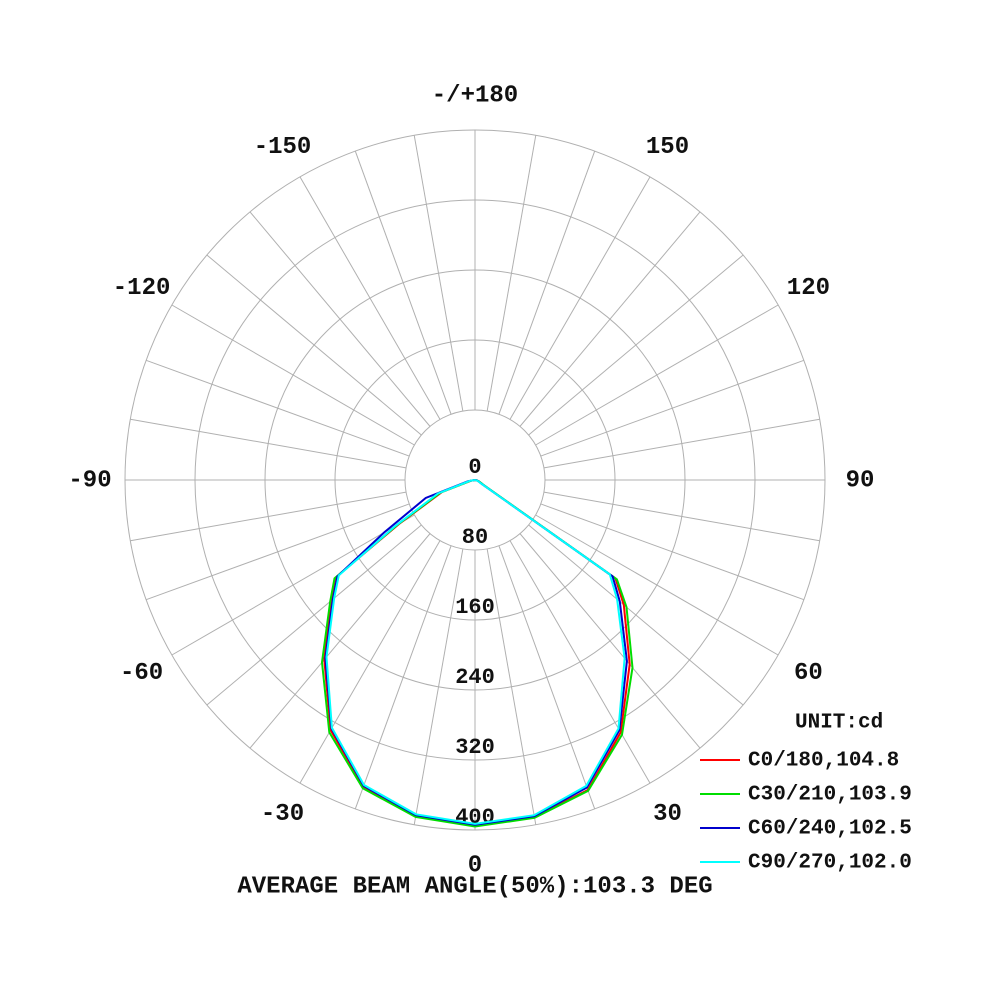 This screenshot has width=1000, height=1000. What do you see at coordinates (860, 480) in the screenshot?
I see `angle-label: 90` at bounding box center [860, 480].